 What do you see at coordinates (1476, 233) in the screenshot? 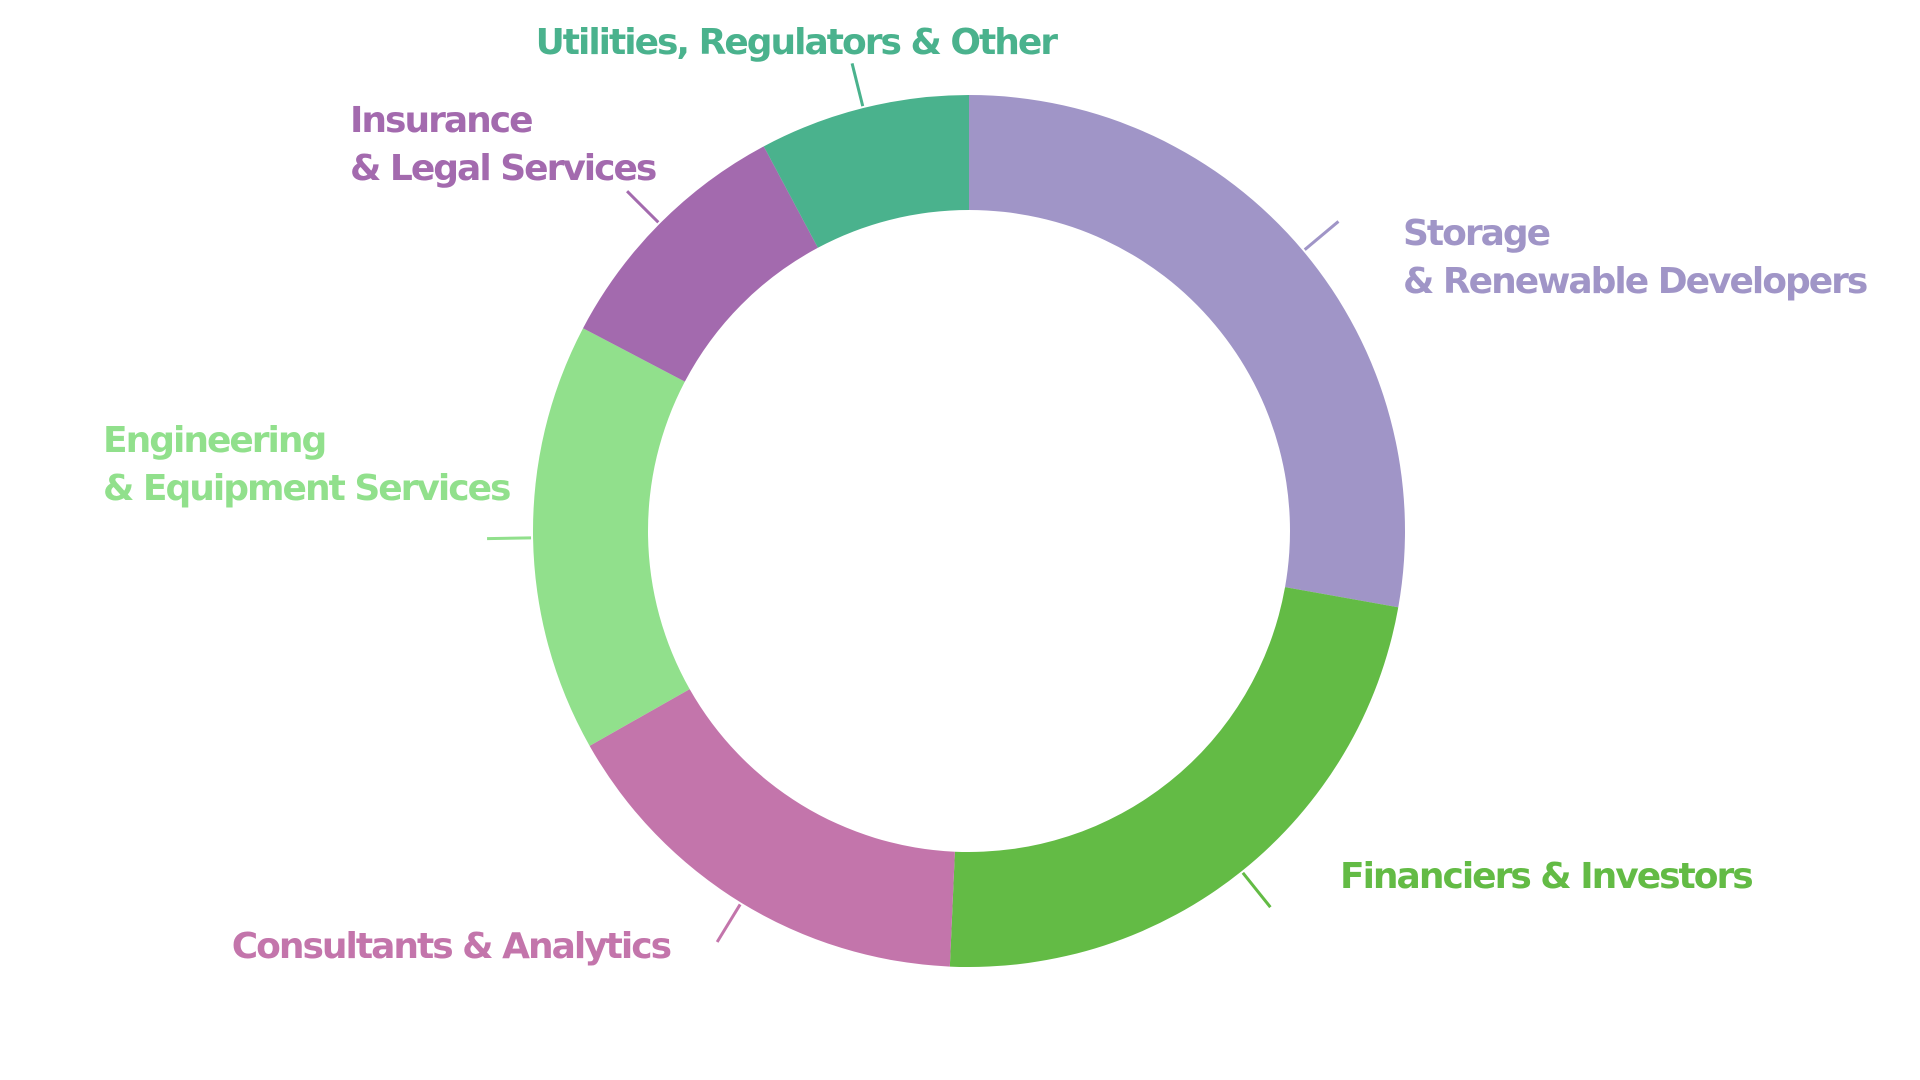
I see `label-line: Storage` at bounding box center [1476, 233].